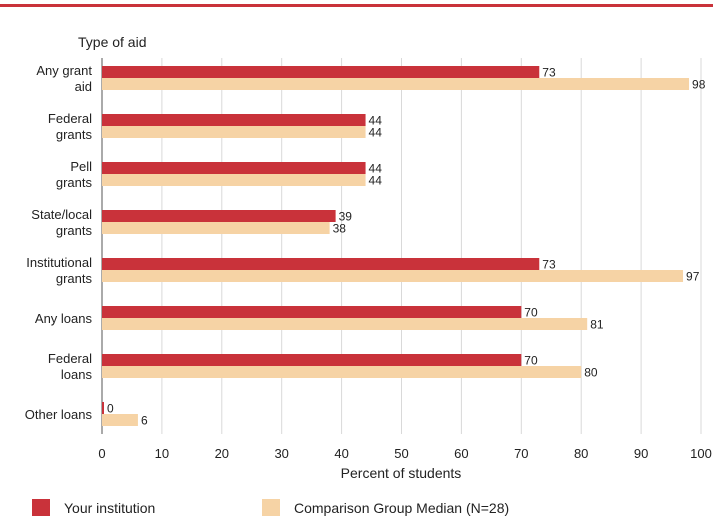 The height and width of the screenshot is (516, 713). What do you see at coordinates (77, 374) in the screenshot?
I see `category-label: loans` at bounding box center [77, 374].